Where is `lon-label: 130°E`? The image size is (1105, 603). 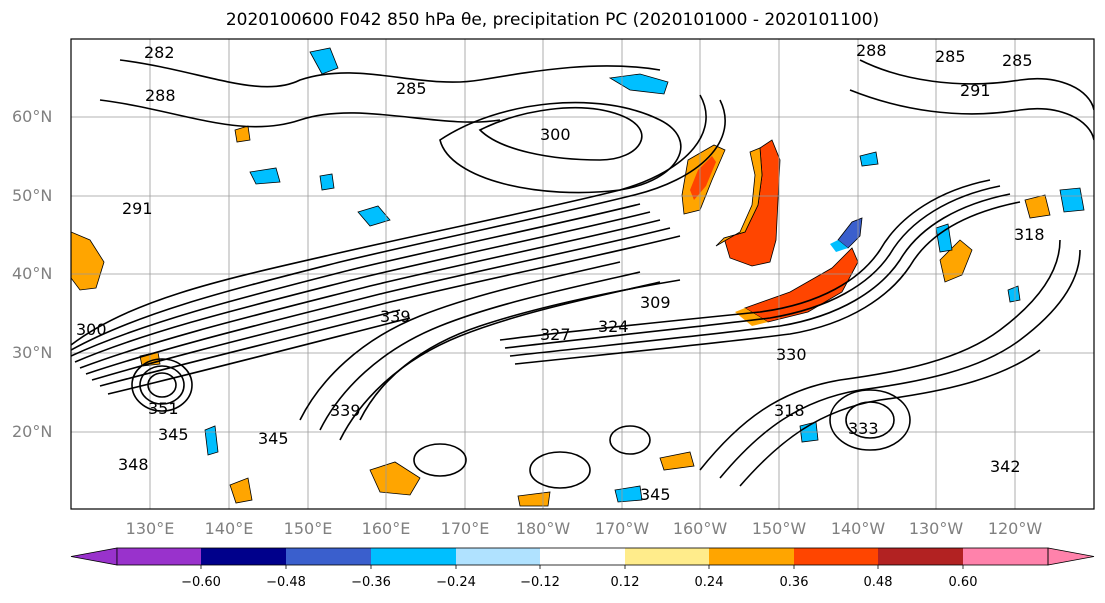
lon-label: 130°E is located at coordinates (150, 528).